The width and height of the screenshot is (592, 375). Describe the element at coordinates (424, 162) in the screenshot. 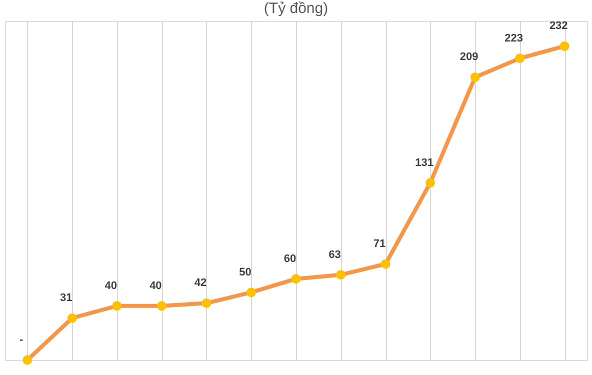

I see `data-label: 131` at that location.